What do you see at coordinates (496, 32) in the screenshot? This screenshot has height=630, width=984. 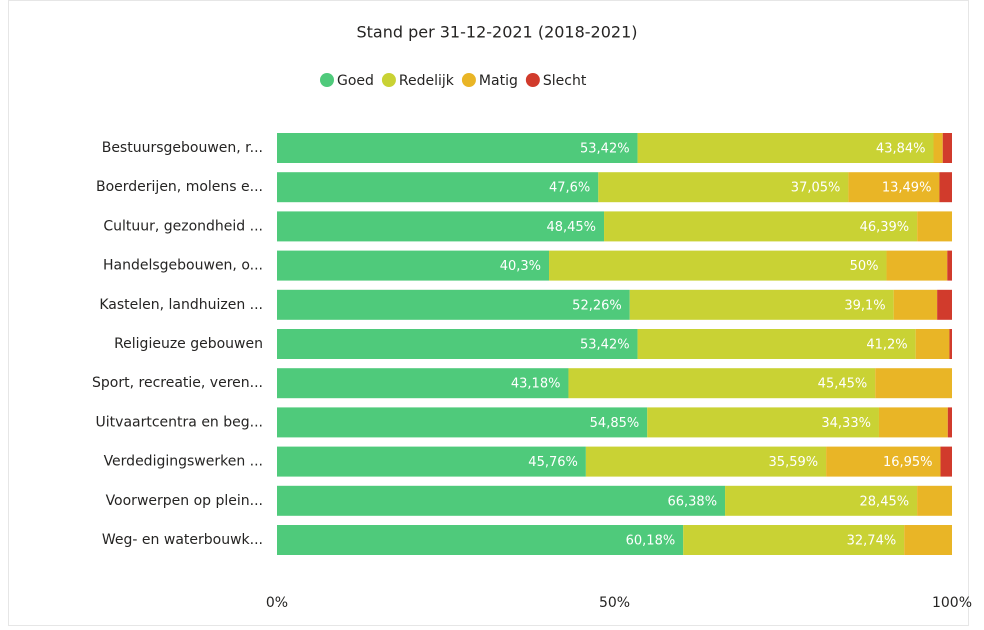 I see `chart-title: Stand per 31-12-2021 (2018-2021)` at bounding box center [496, 32].